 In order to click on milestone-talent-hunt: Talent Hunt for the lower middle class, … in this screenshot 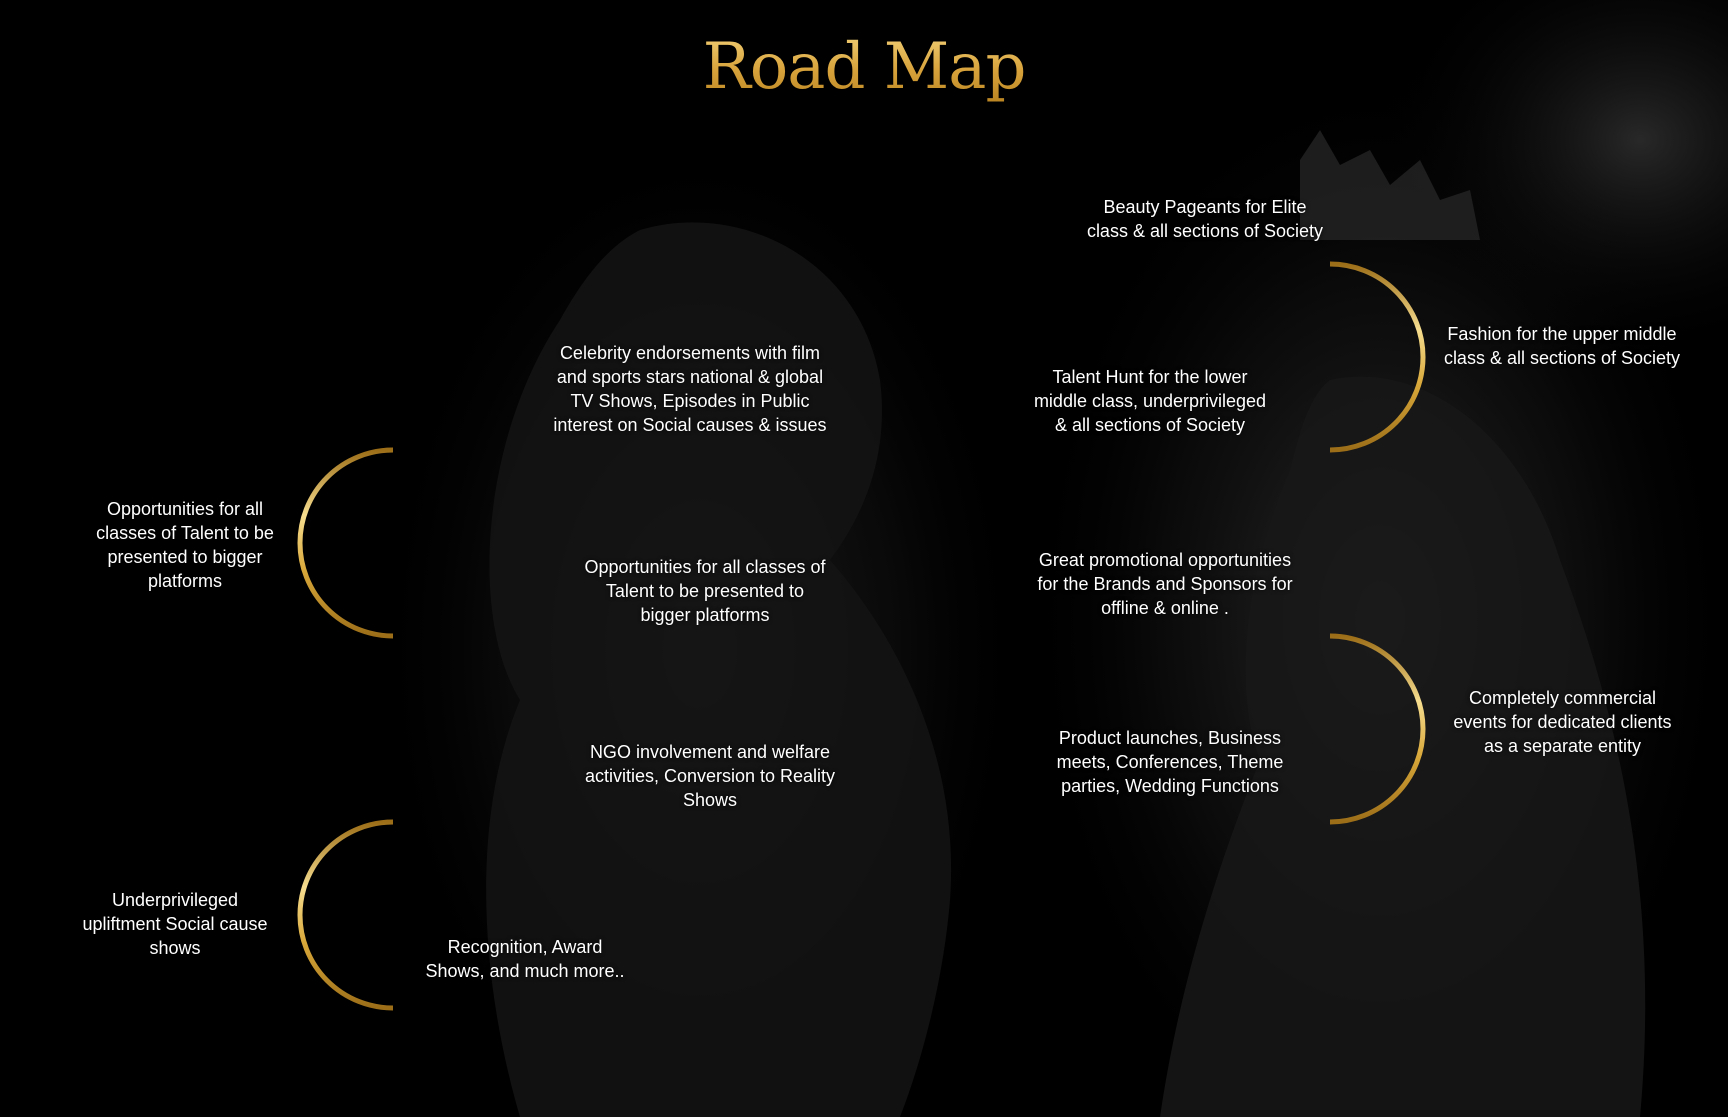, I will do `click(1150, 401)`.